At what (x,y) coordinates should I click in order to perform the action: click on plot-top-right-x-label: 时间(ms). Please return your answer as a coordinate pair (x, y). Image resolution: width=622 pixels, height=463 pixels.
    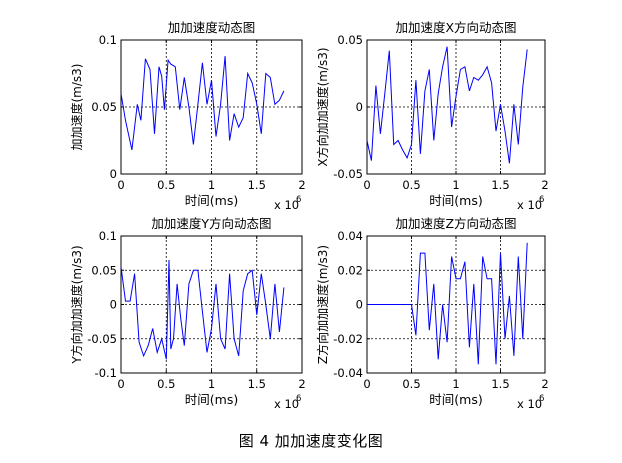
    Looking at the image, I should click on (455, 200).